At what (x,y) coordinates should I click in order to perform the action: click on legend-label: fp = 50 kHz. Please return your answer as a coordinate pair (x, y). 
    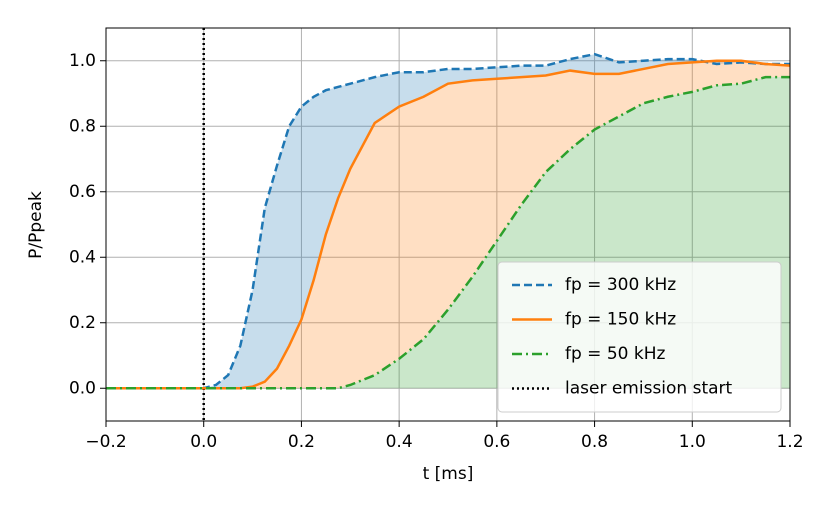
    Looking at the image, I should click on (615, 354).